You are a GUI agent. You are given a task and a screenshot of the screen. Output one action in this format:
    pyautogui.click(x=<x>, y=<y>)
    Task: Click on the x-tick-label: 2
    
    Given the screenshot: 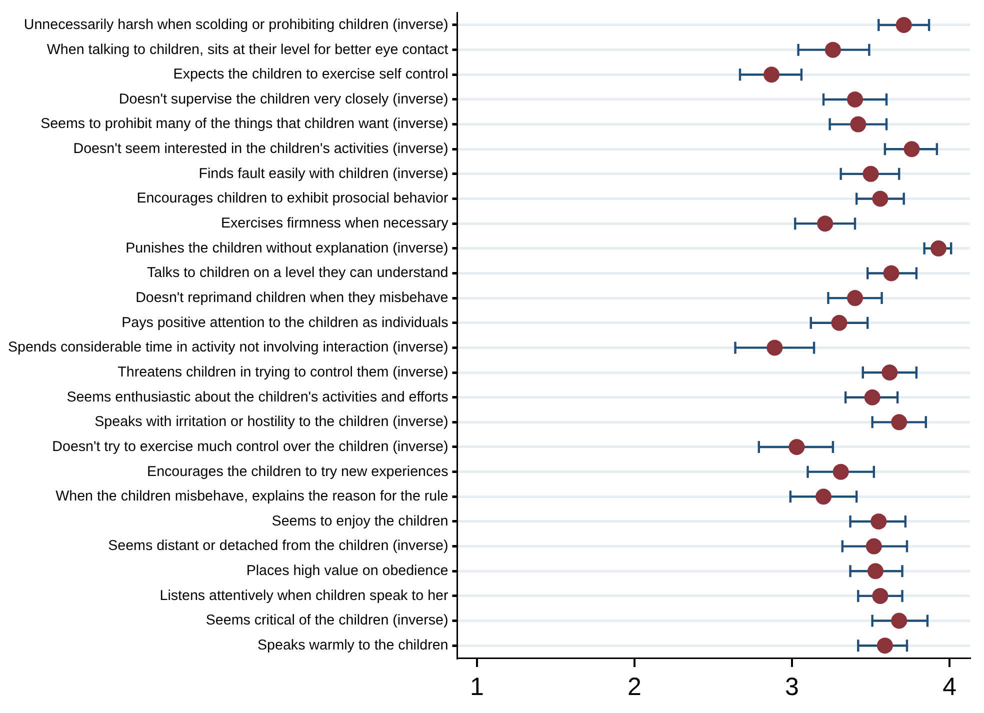 What is the action you would take?
    pyautogui.click(x=635, y=686)
    